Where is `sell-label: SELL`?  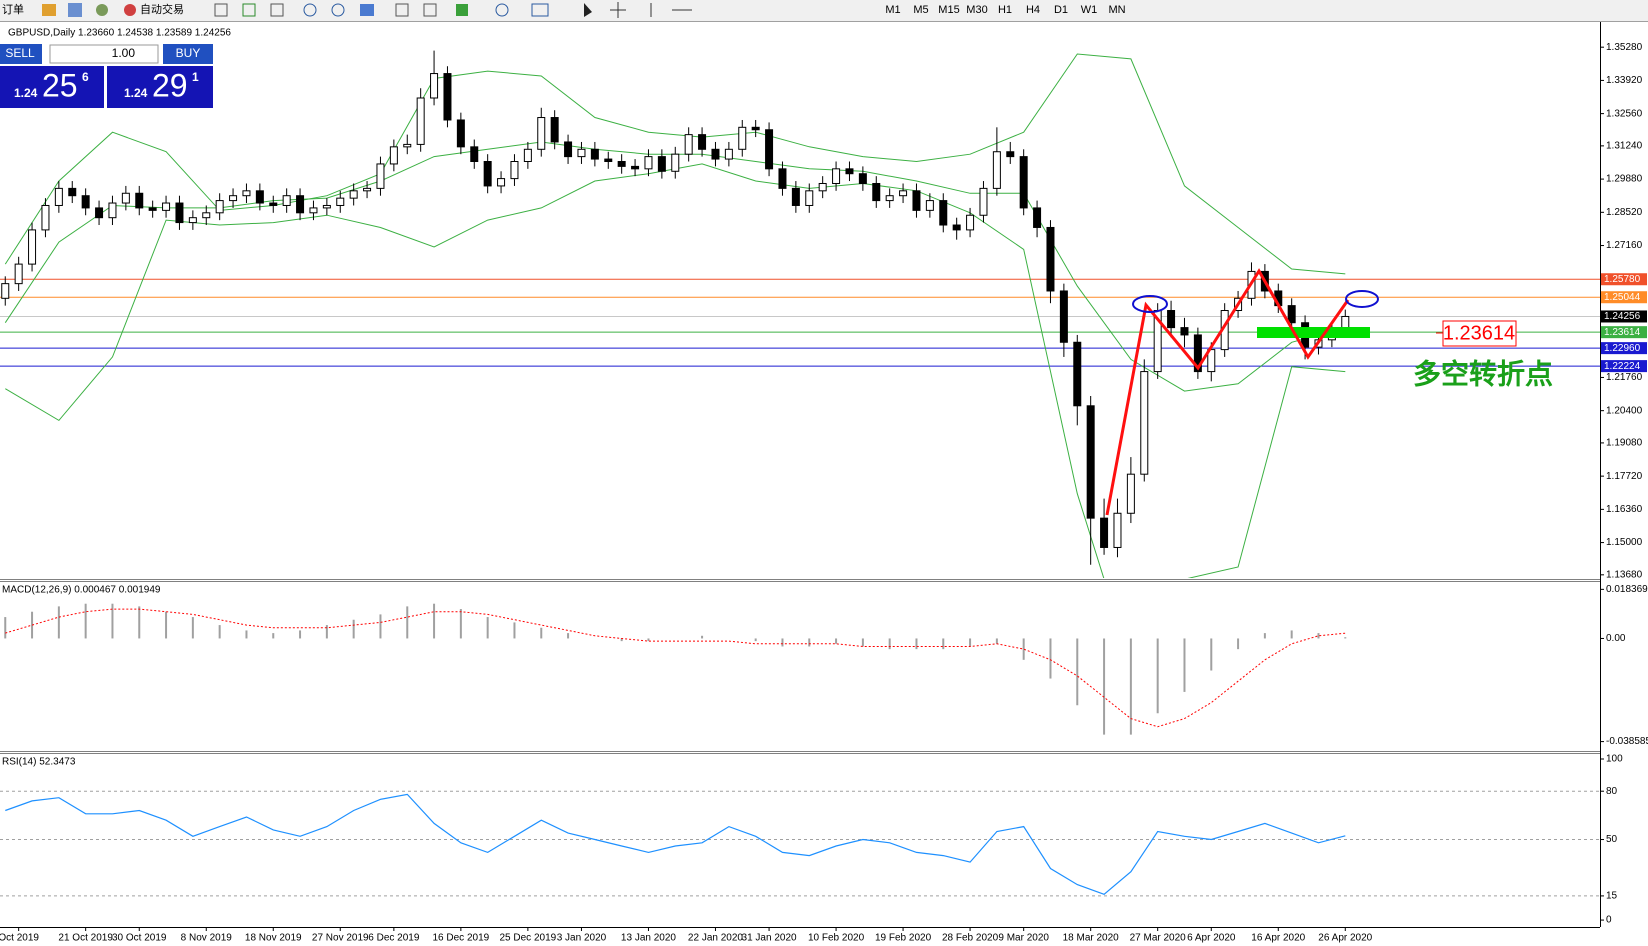 sell-label: SELL is located at coordinates (20, 53).